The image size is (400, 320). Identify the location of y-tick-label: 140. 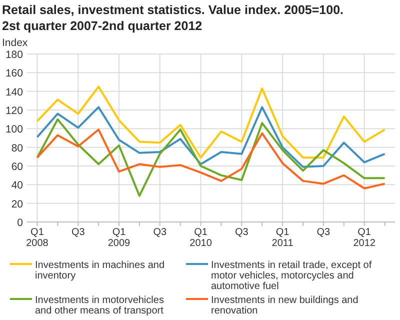
(14, 92).